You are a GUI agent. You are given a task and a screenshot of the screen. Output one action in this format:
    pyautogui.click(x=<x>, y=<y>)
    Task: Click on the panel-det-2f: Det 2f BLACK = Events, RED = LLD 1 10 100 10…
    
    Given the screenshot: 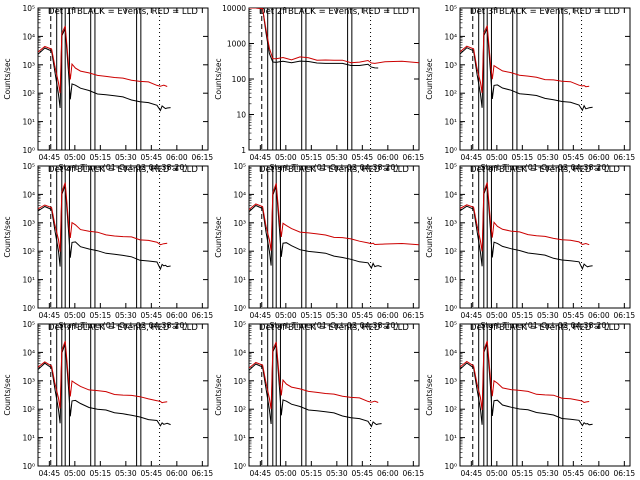 What is the action you would take?
    pyautogui.click(x=319, y=88)
    